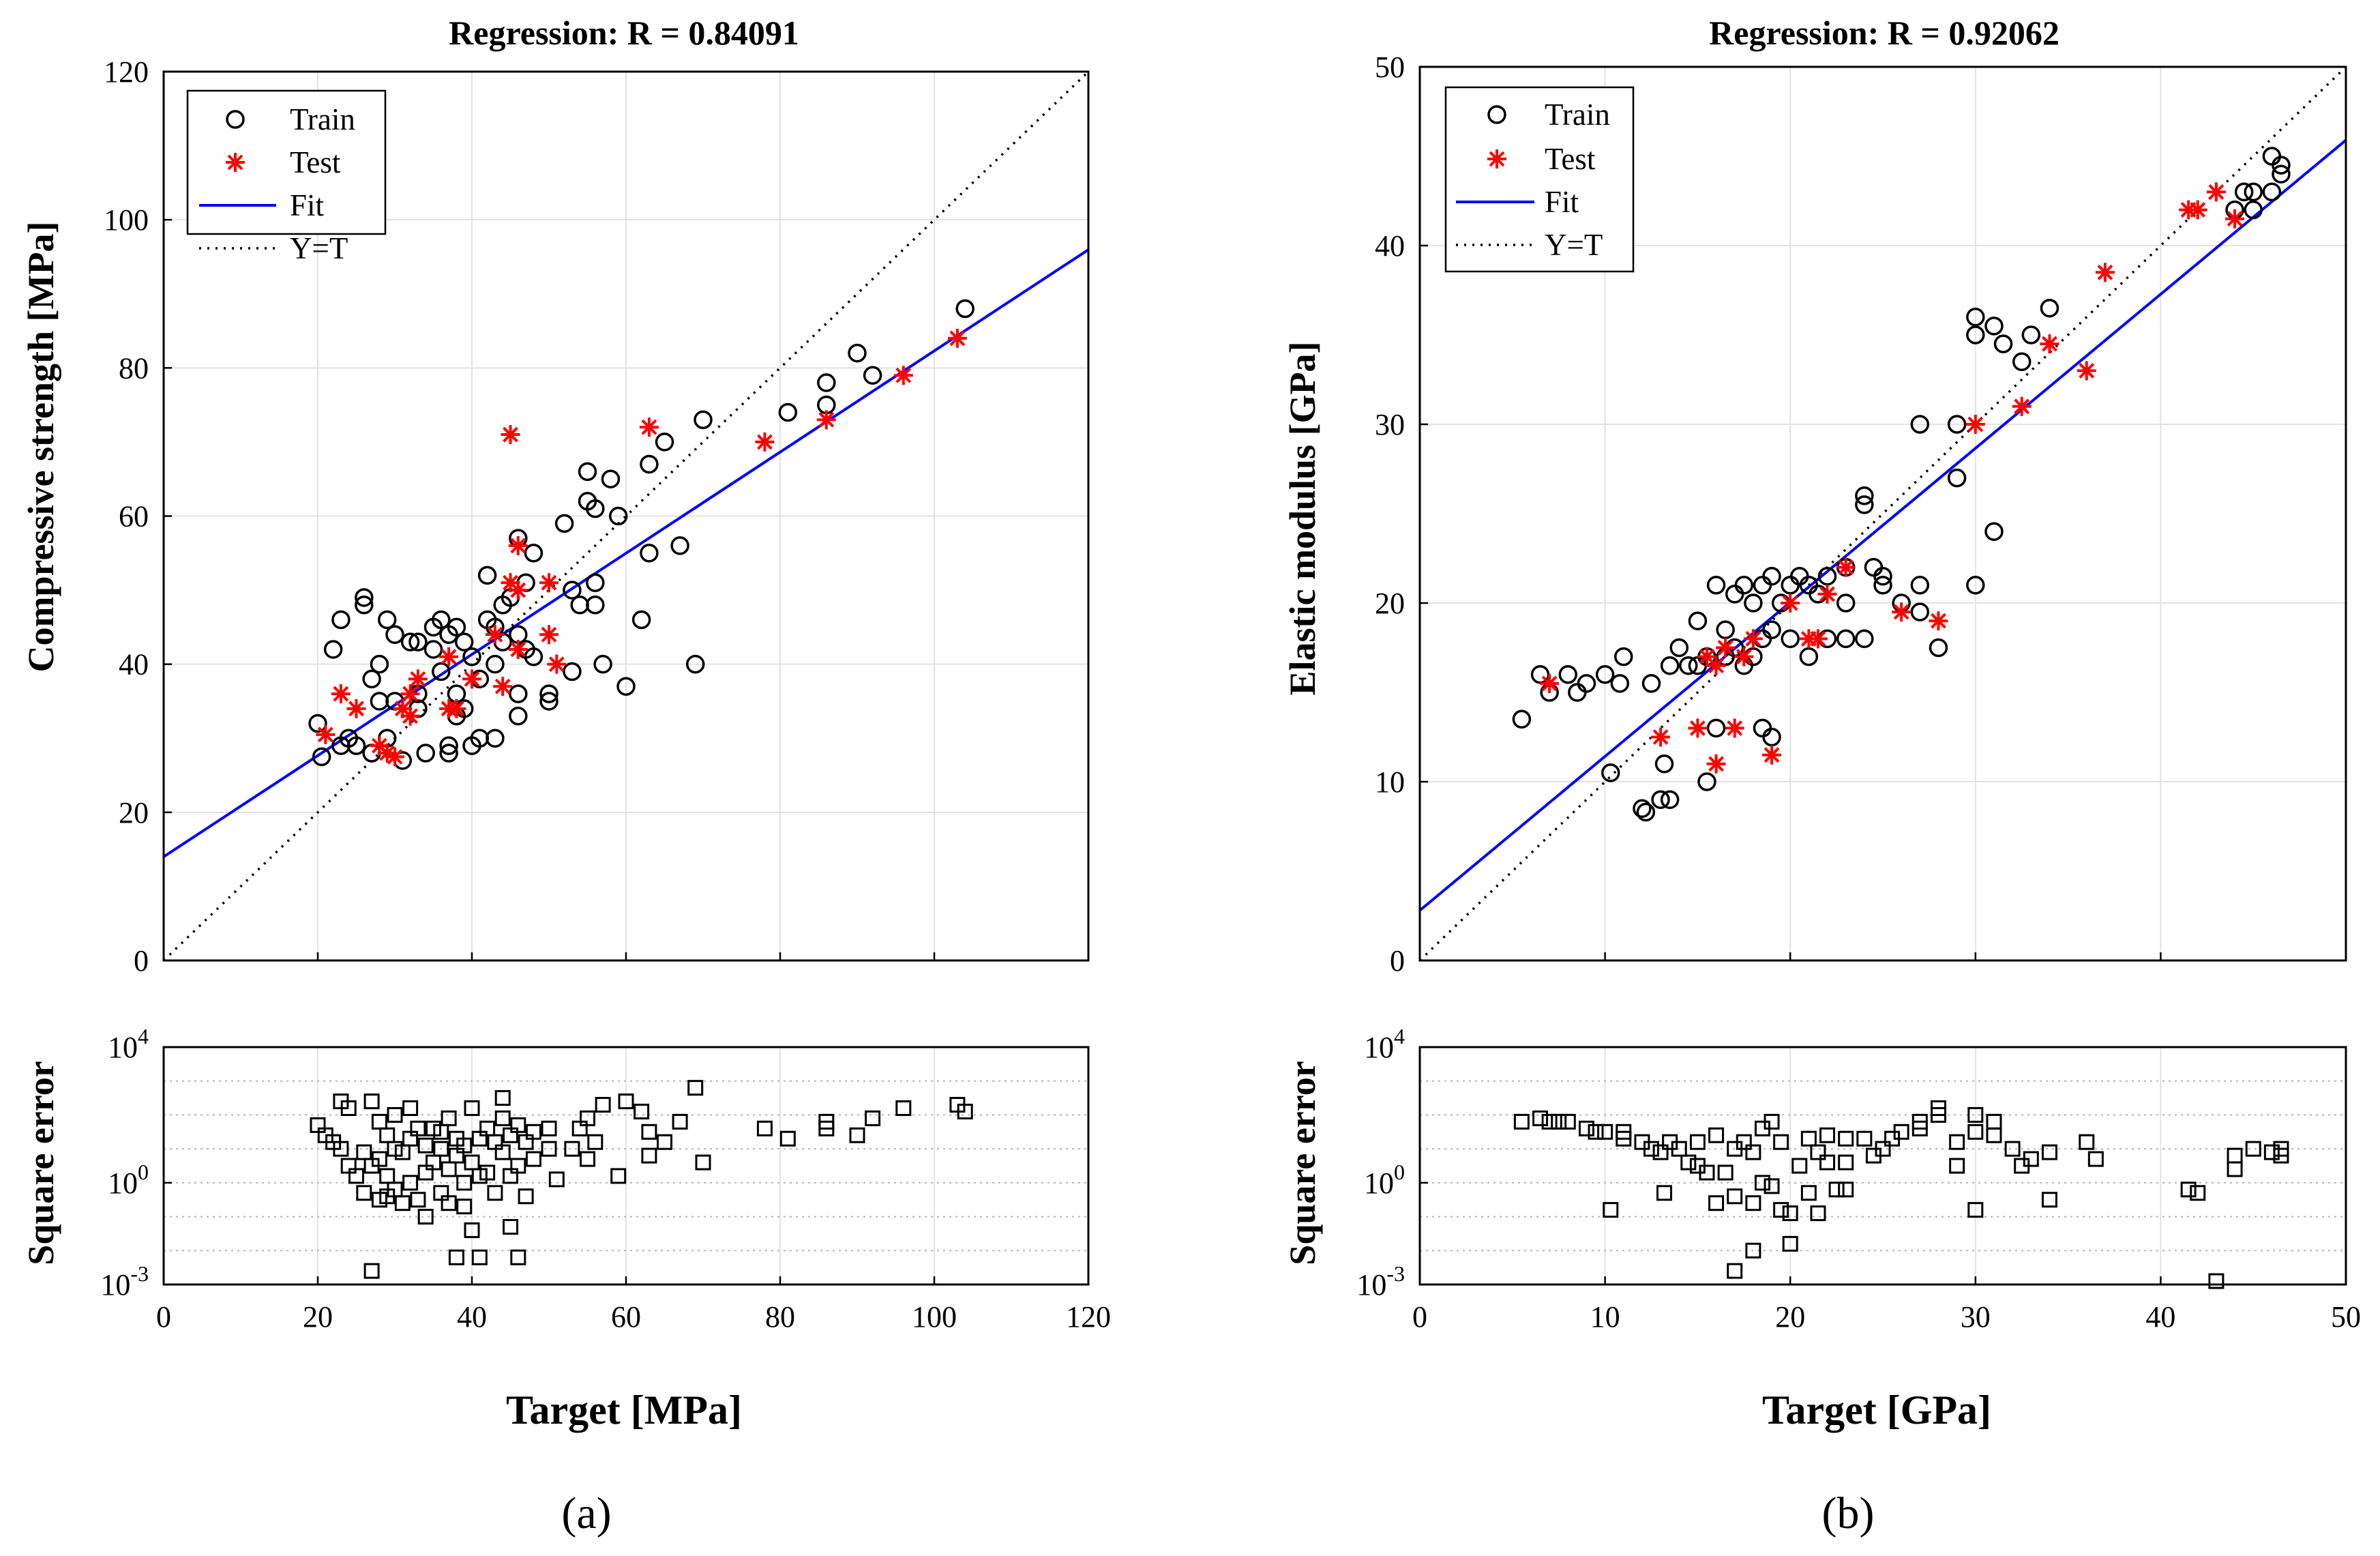  I want to click on x-tick-label: 120, so click(1088, 1317).